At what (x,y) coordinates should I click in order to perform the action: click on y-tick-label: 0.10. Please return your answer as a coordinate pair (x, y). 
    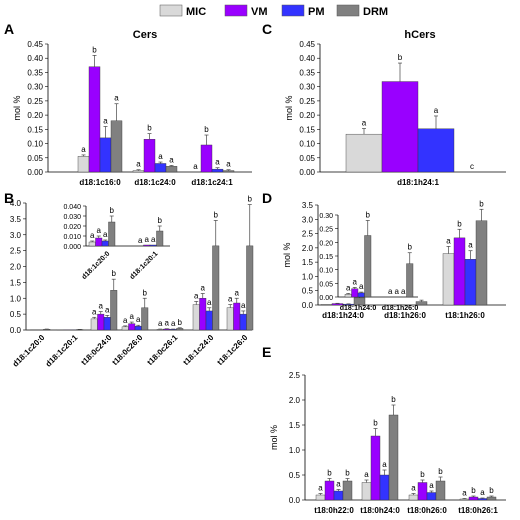
    Looking at the image, I should click on (307, 144).